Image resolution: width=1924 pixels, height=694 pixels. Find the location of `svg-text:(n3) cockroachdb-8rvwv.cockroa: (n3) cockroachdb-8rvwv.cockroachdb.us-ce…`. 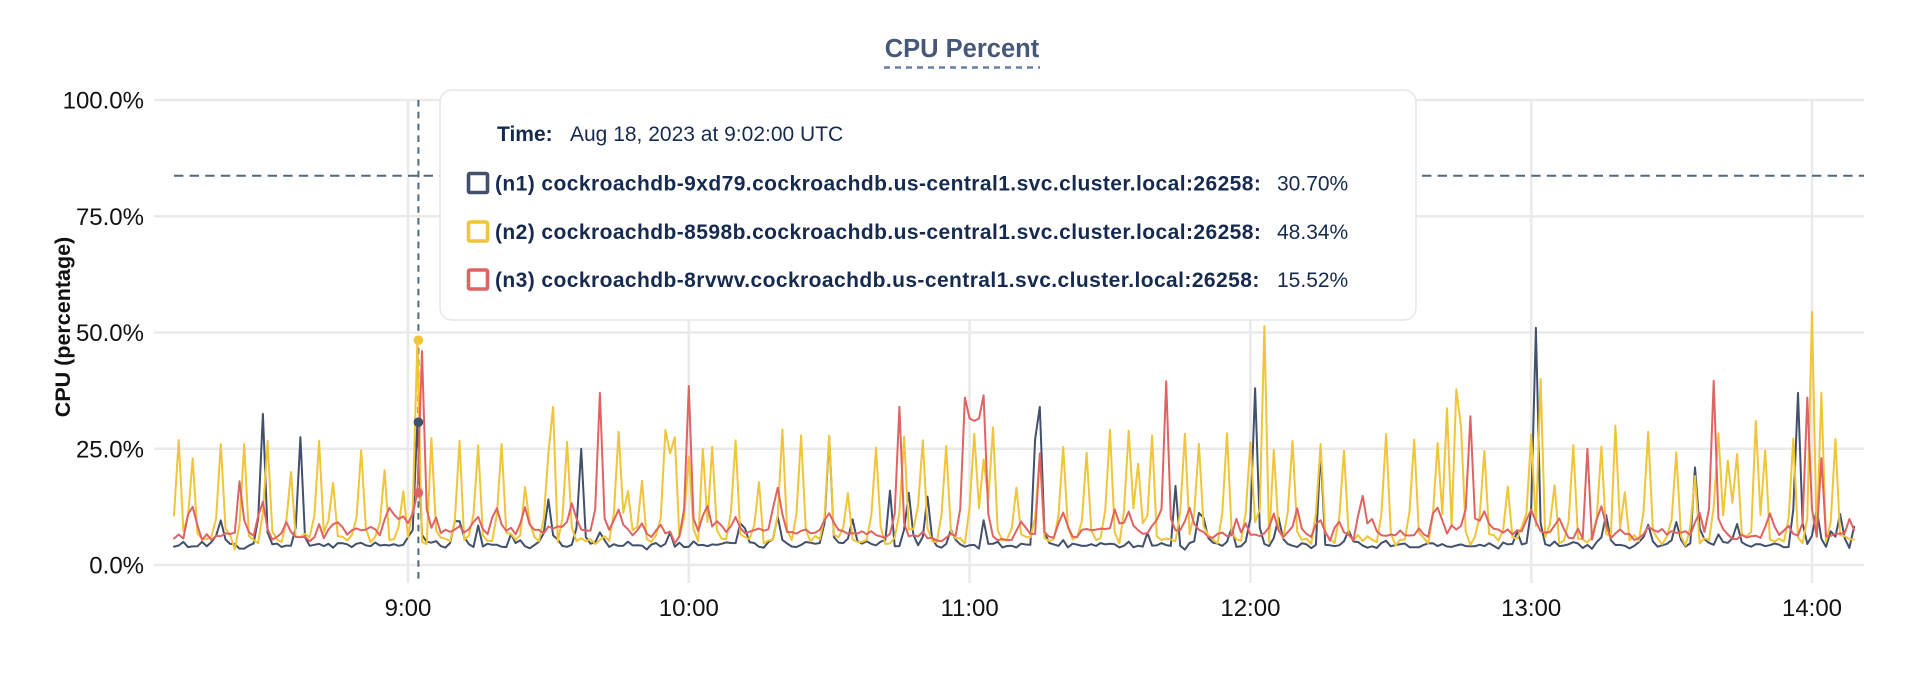

svg-text:(n3) cockroachdb-8rvwv.cockroa: (n3) cockroachdb-8rvwv.cockroachdb.us-ce… is located at coordinates (877, 280).